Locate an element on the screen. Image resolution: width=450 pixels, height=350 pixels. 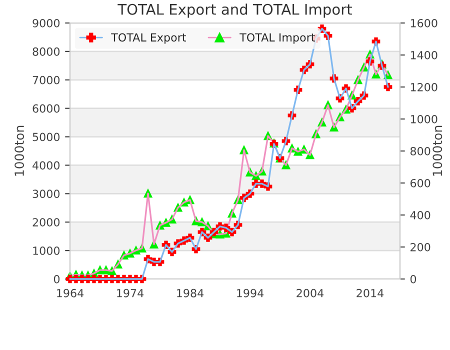
y2-tick-label: 600 is located at coordinates (420, 183).